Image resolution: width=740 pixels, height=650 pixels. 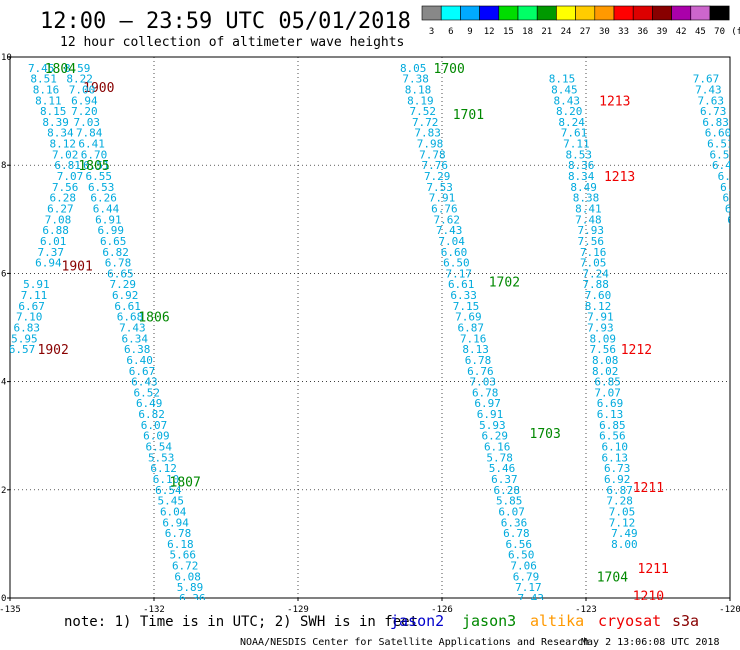 What do you see at coordinates (48, 100) in the screenshot?
I see `swh-value: 8.11` at bounding box center [48, 100].